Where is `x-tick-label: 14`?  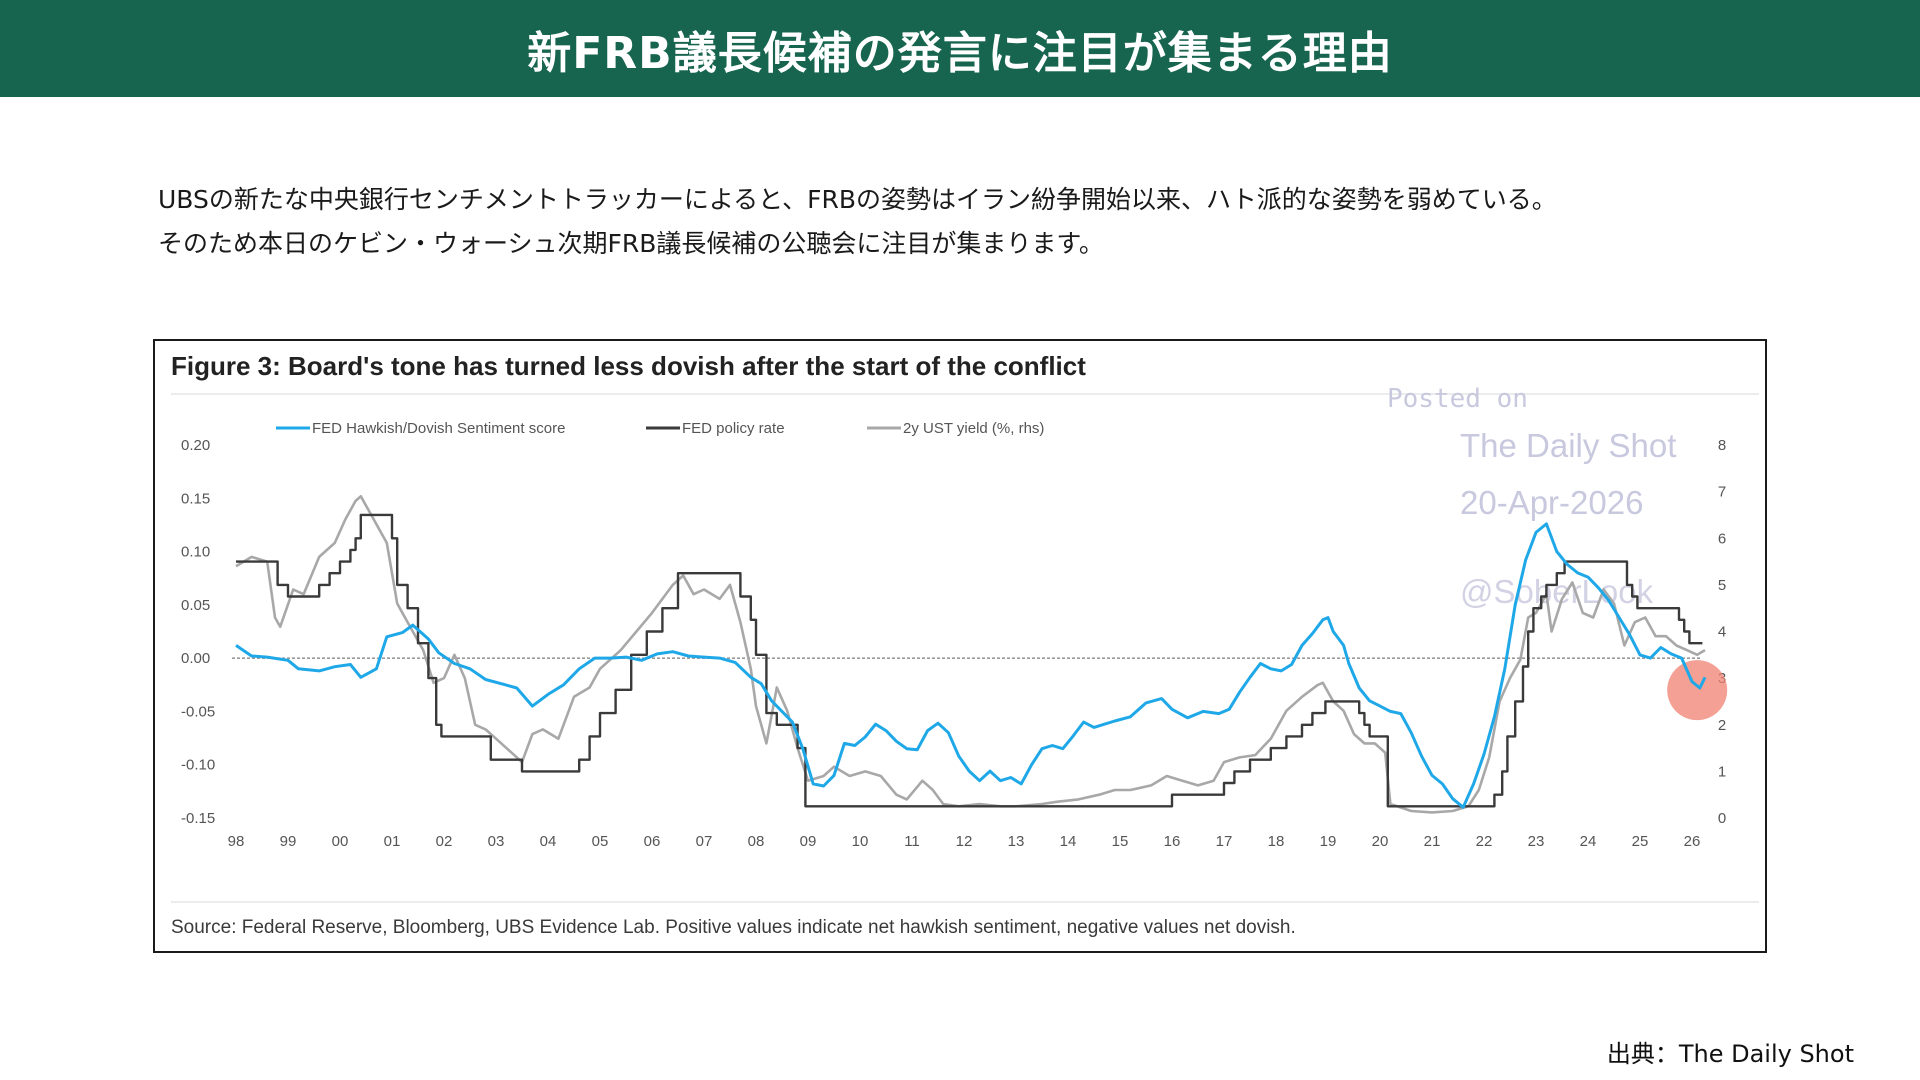
x-tick-label: 14 is located at coordinates (1068, 841).